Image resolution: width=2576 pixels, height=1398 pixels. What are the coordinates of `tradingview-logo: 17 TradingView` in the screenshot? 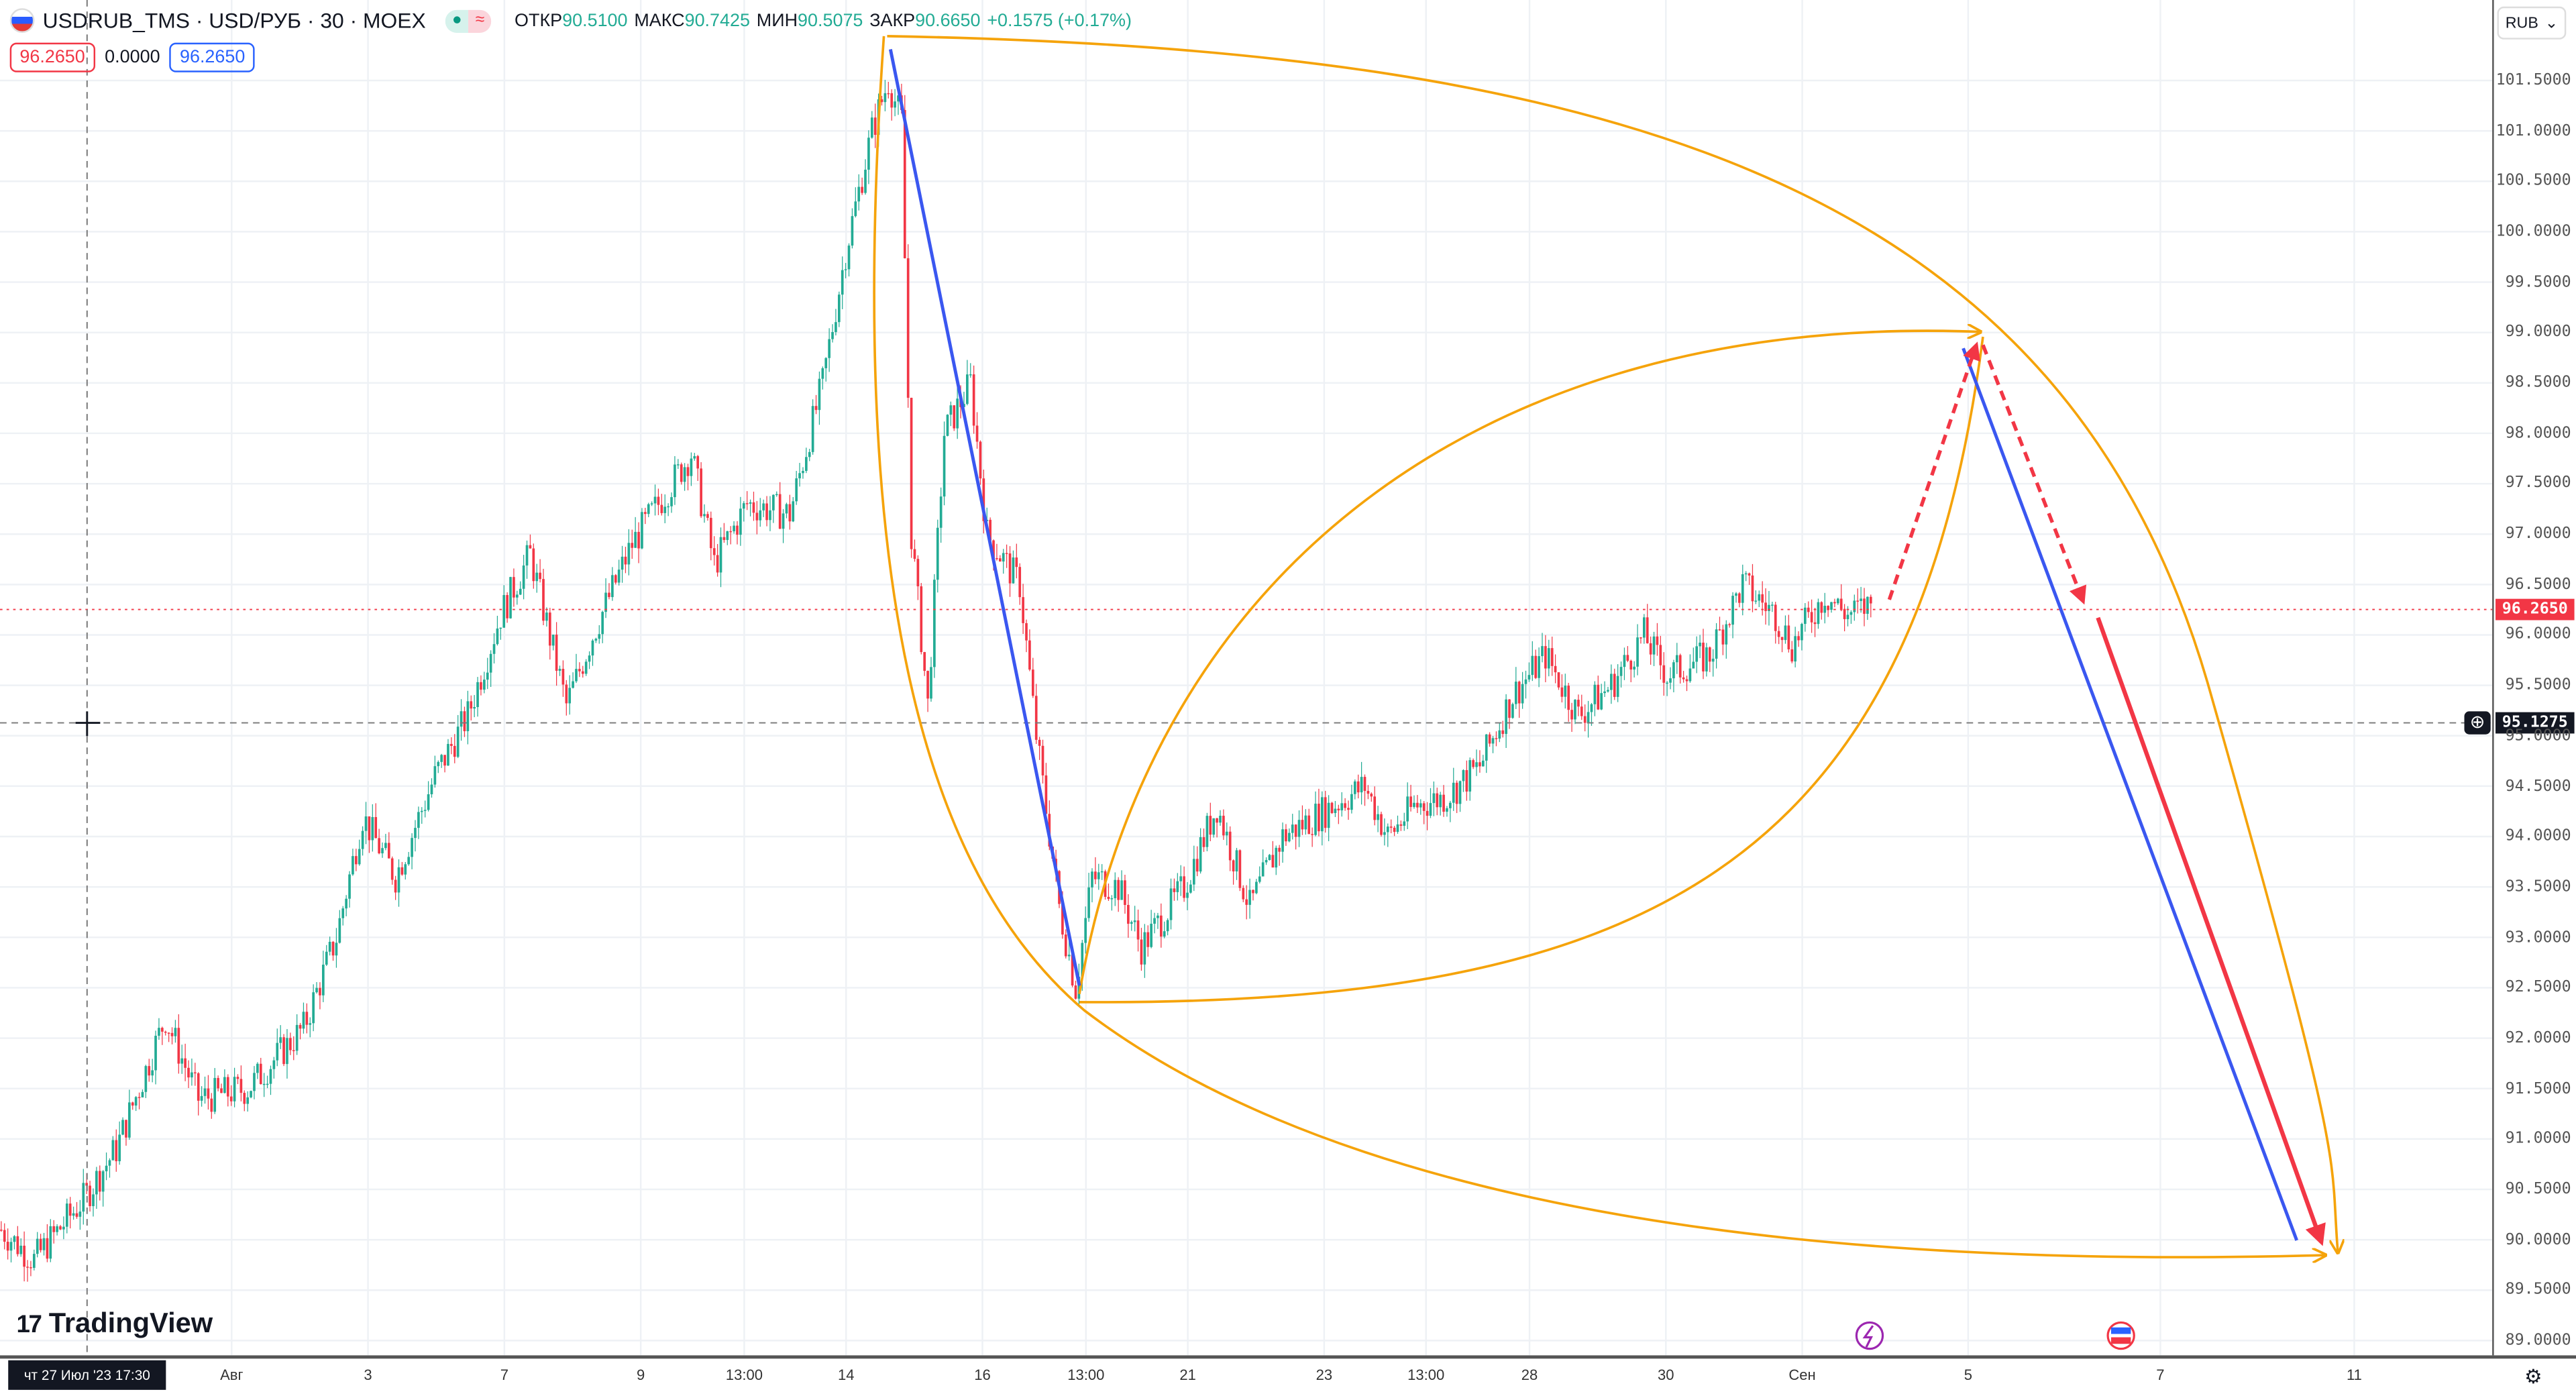 It's located at (114, 1323).